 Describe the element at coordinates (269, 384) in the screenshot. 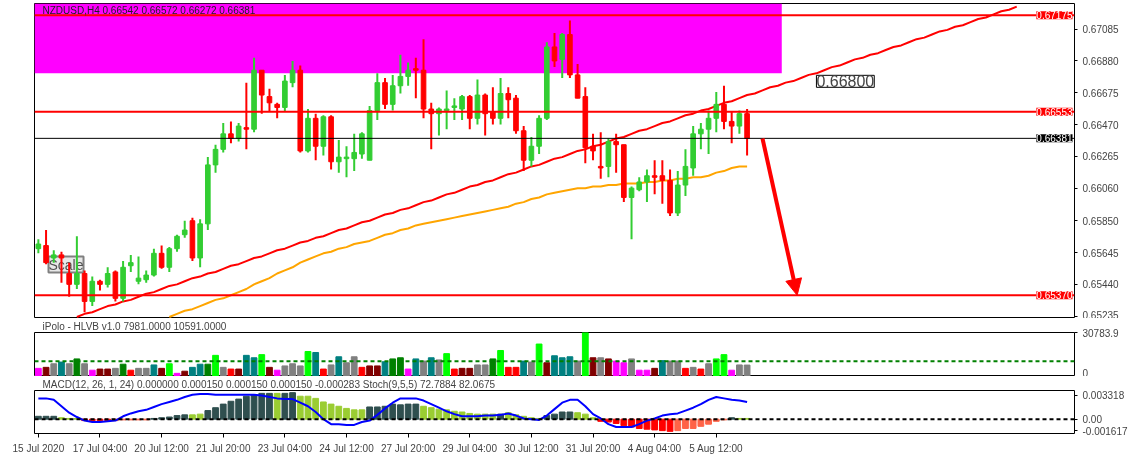

I see `chart-title: MACD(12, 26, 1, 24) 0.000000 0.000150 0.000150 0.000150 -0.000283 Stoch(9,5,5) 72.7884 82.0675` at that location.